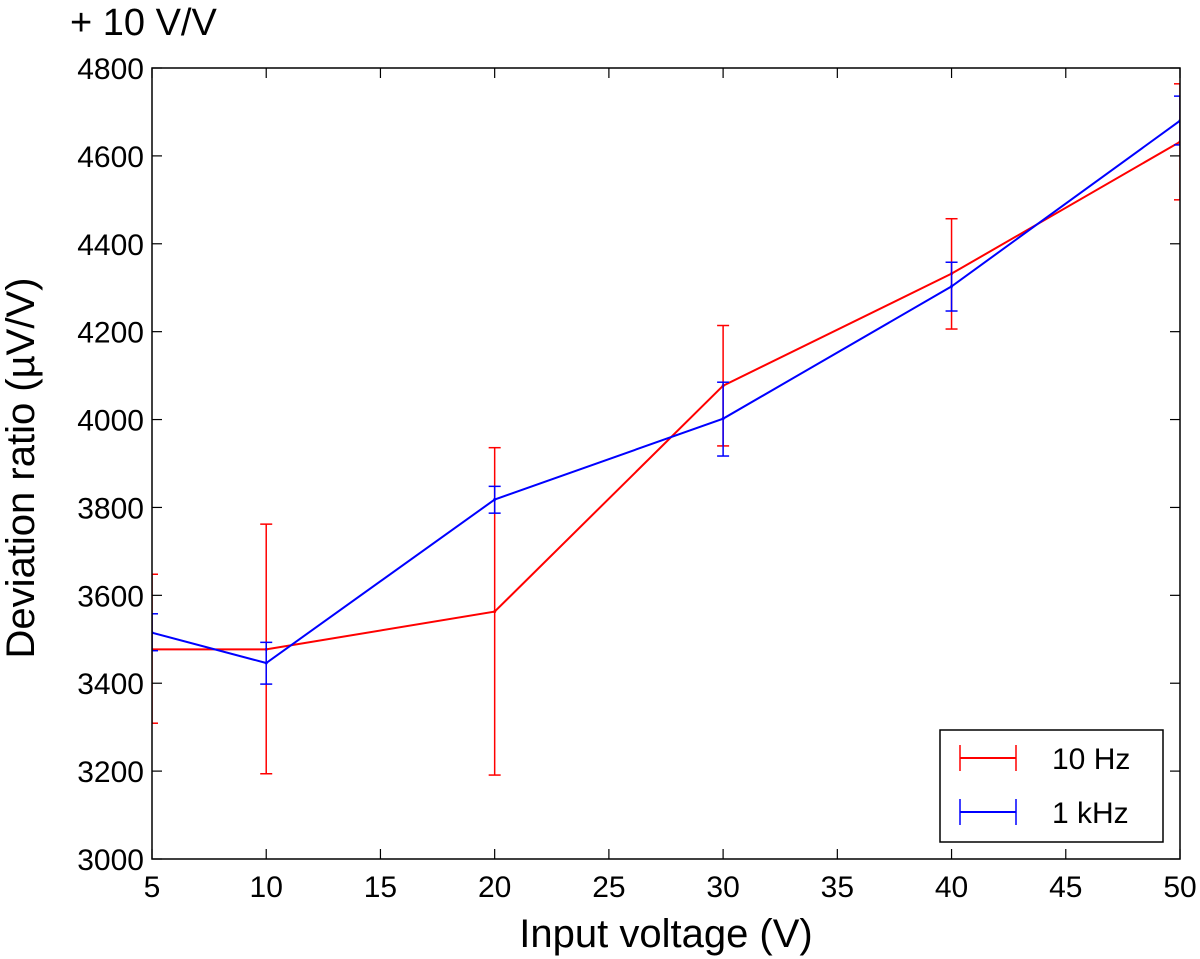  What do you see at coordinates (951, 887) in the screenshot?
I see `x-tick-label: 40` at bounding box center [951, 887].